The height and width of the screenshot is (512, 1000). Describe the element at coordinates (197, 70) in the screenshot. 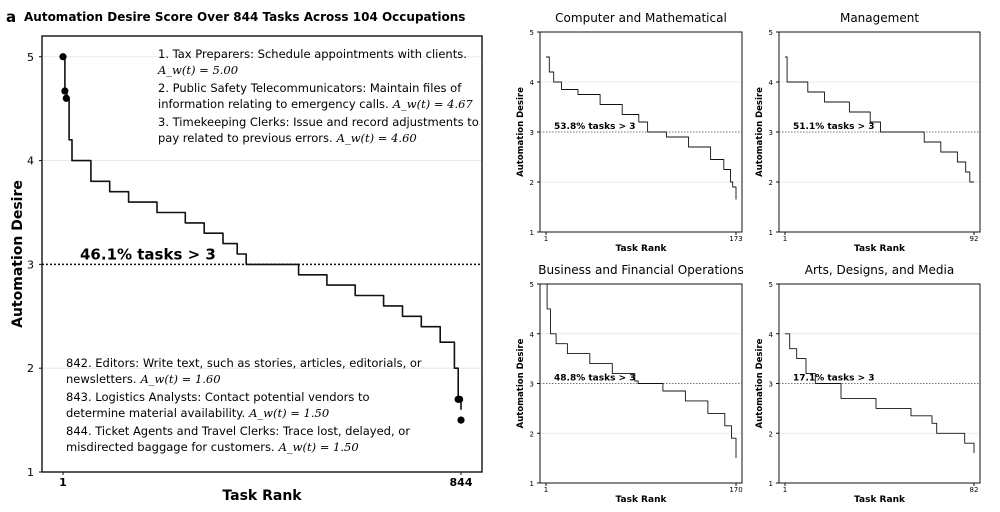

I see `annotation-score: A_w(t) = 5.00` at that location.